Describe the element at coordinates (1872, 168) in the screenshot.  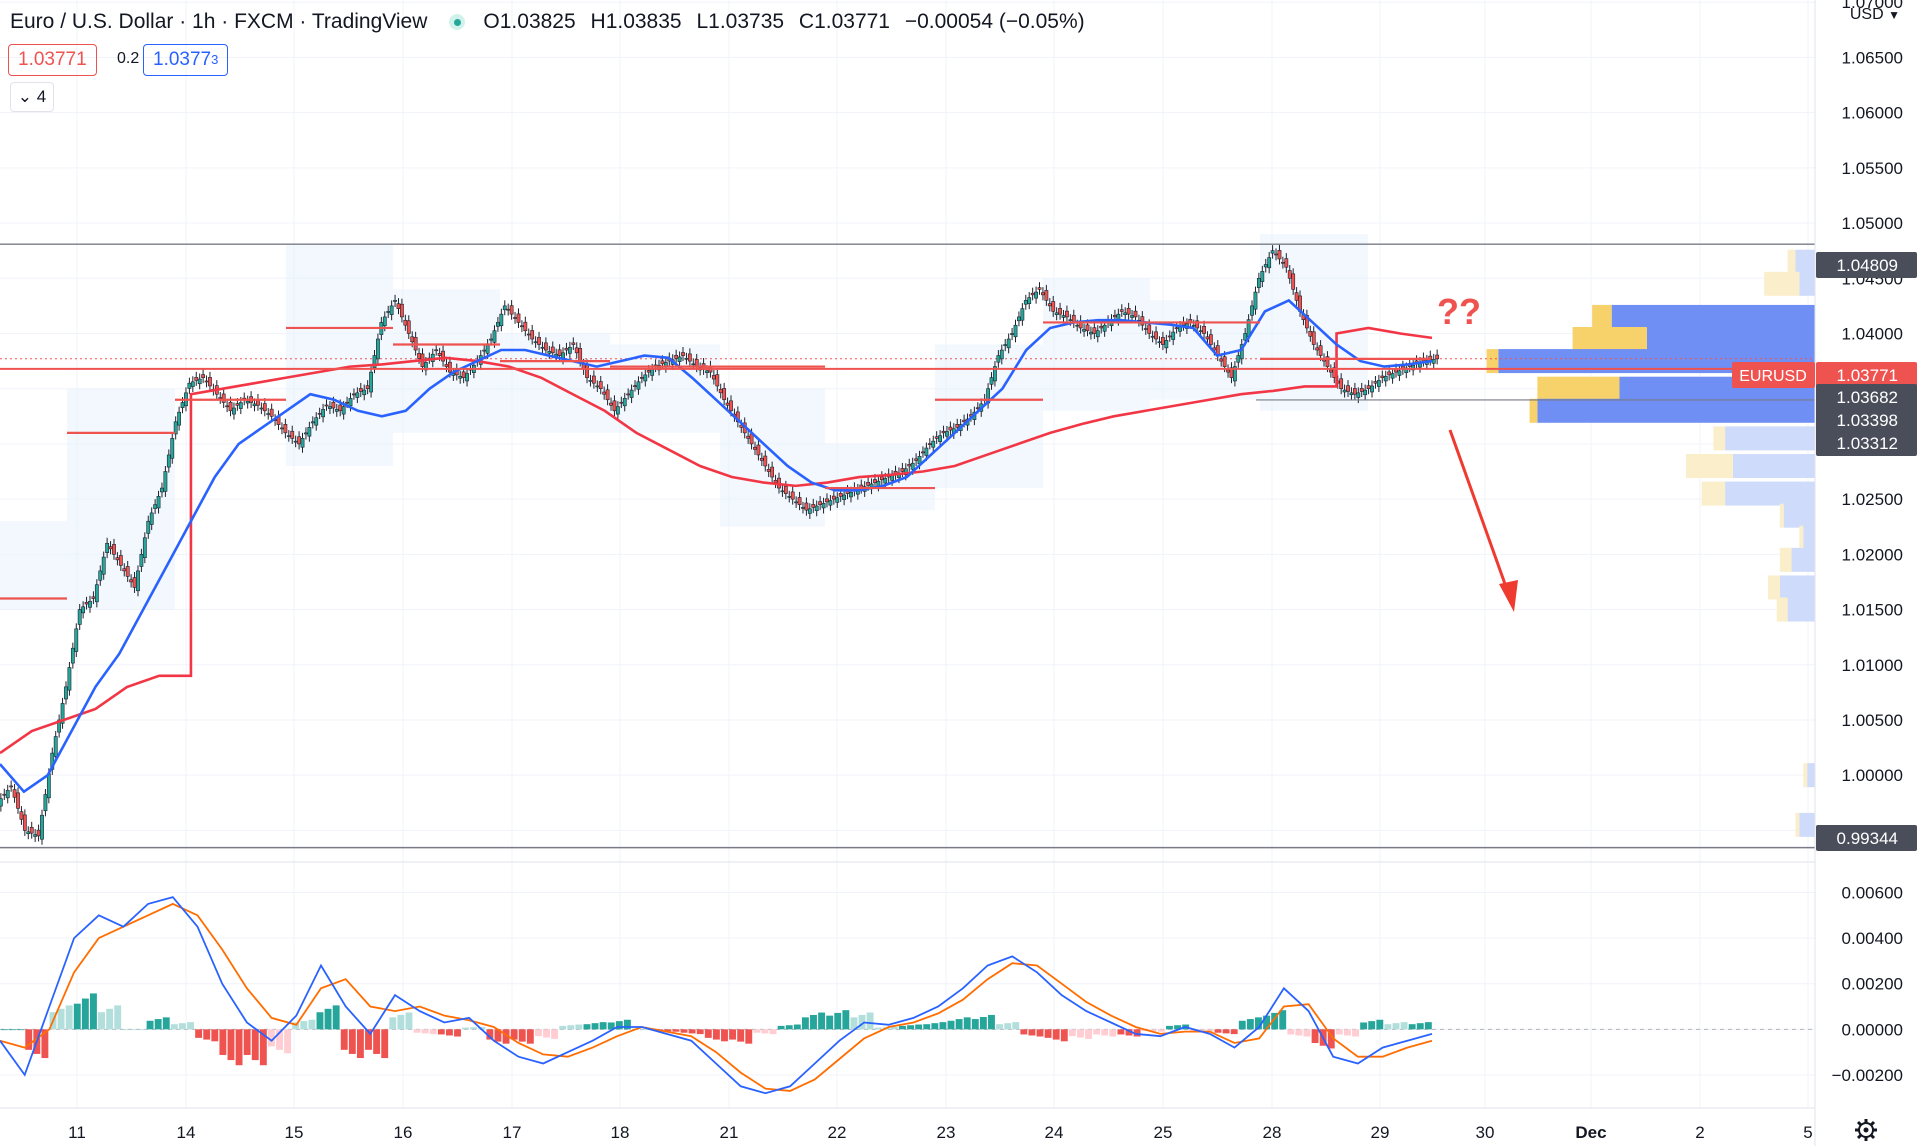
I see `price-tick-label: 1.05500` at that location.